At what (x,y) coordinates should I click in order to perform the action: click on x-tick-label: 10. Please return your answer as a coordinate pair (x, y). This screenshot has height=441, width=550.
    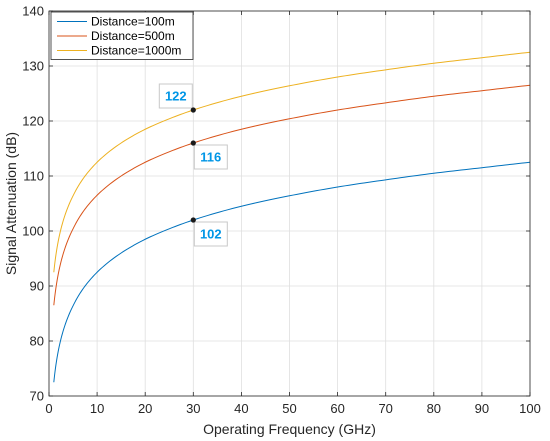
    Looking at the image, I should click on (97, 408).